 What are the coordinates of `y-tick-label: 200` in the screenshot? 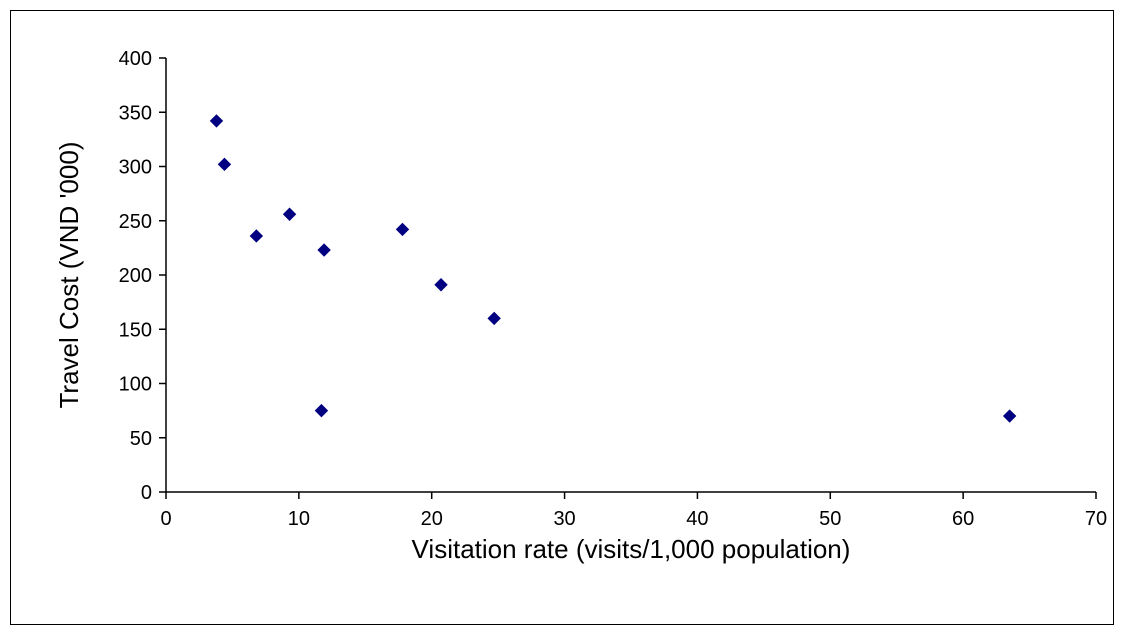 It's located at (135, 276).